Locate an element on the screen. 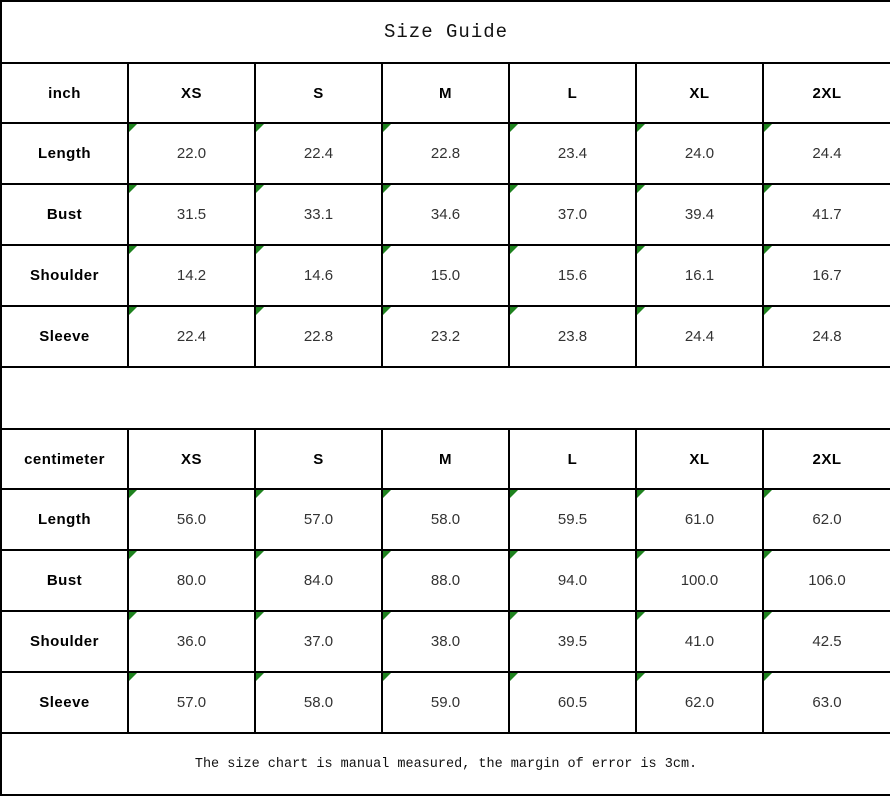 This screenshot has width=890, height=796. table-row: Shoulder 14.2 14.6 15.0 15.6 16.1 16.7 is located at coordinates (445, 275).